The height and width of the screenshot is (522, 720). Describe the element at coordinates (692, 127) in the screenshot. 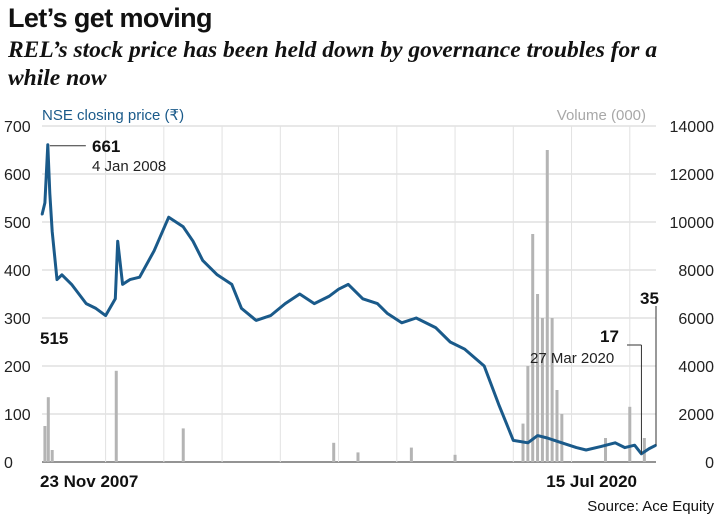

I see `right-tick-label: 14000` at that location.